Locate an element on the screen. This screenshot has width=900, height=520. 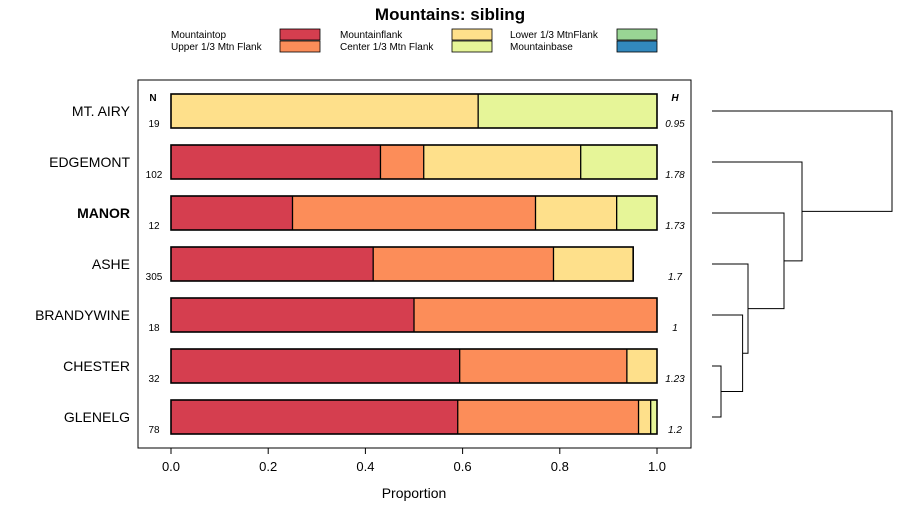
h-value: 1 is located at coordinates (675, 328).